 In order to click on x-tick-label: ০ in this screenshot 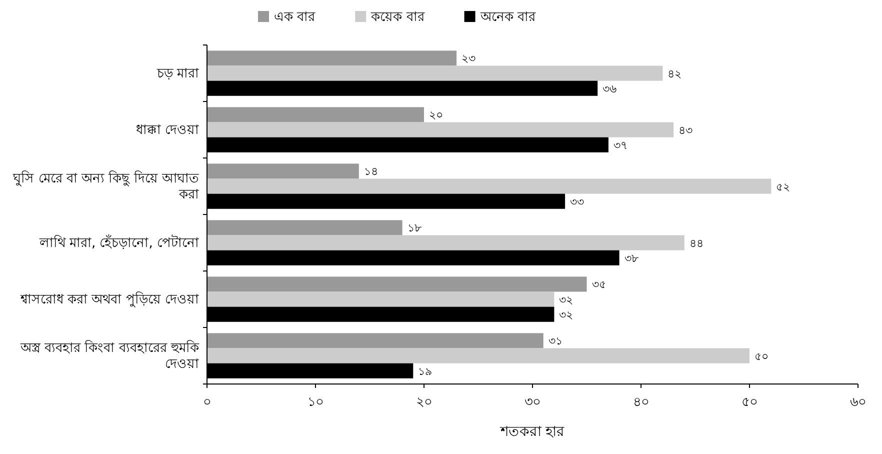, I will do `click(207, 402)`.